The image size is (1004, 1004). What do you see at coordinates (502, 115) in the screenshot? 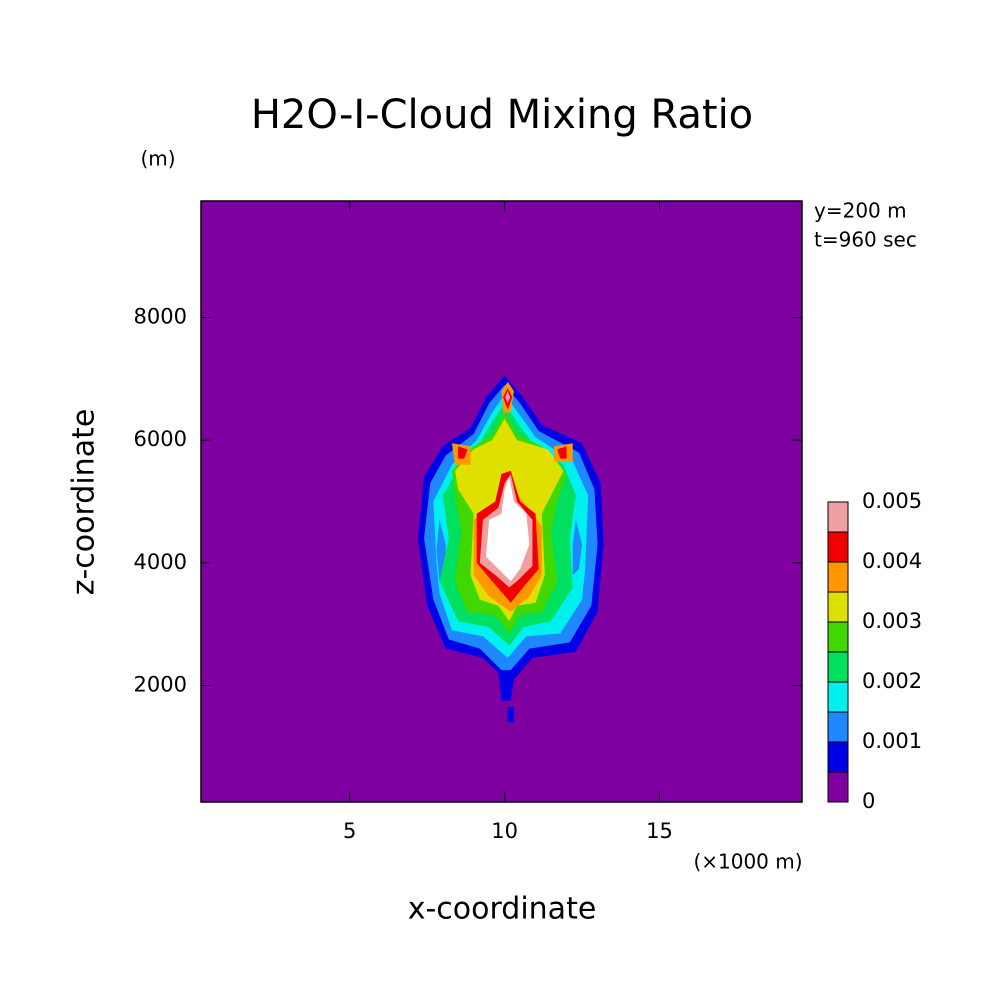
I see `chart-title: H2O-I-Cloud Mixing Ratio` at bounding box center [502, 115].